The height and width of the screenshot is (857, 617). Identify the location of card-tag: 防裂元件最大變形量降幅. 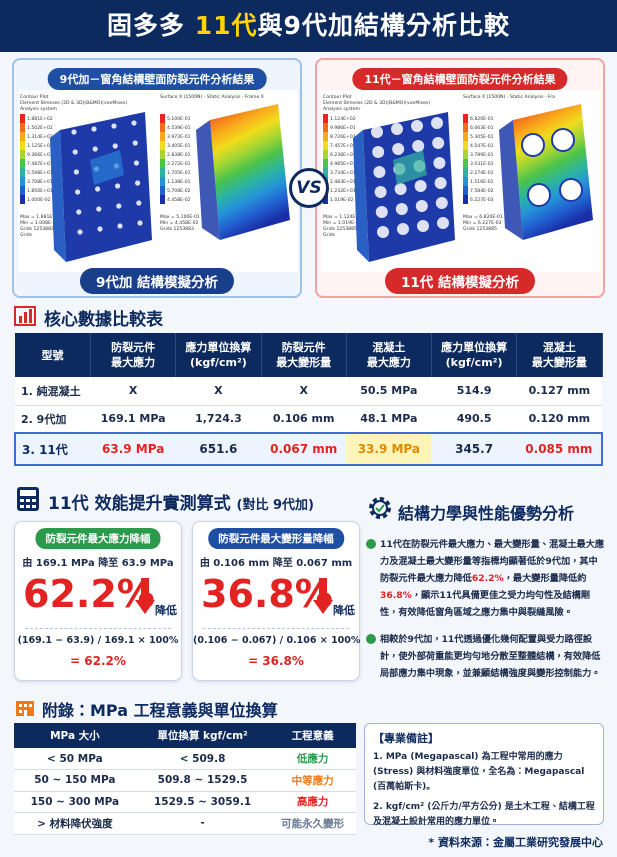
(276, 538).